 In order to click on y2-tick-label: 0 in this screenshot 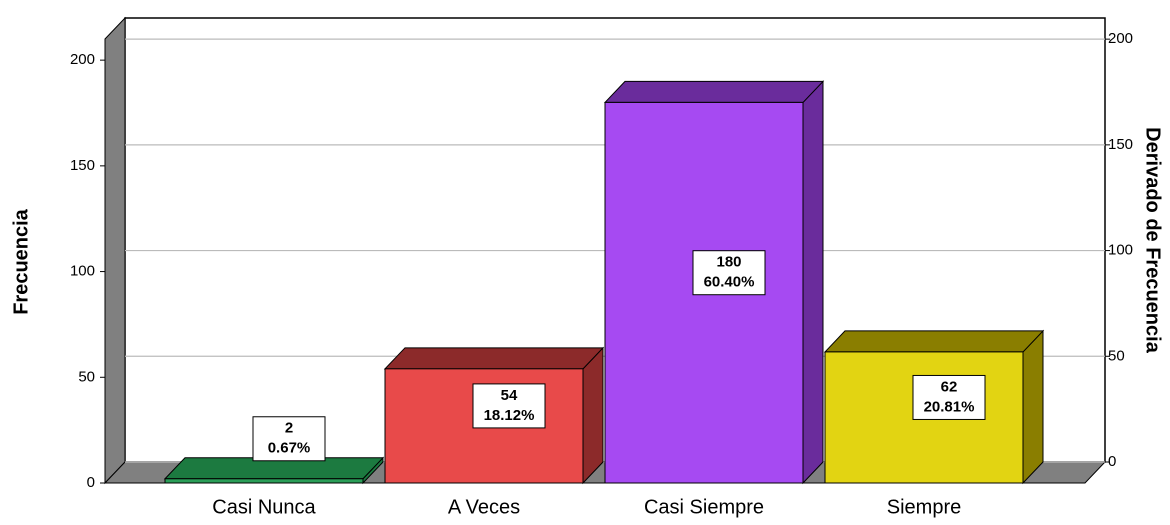, I will do `click(1112, 461)`.